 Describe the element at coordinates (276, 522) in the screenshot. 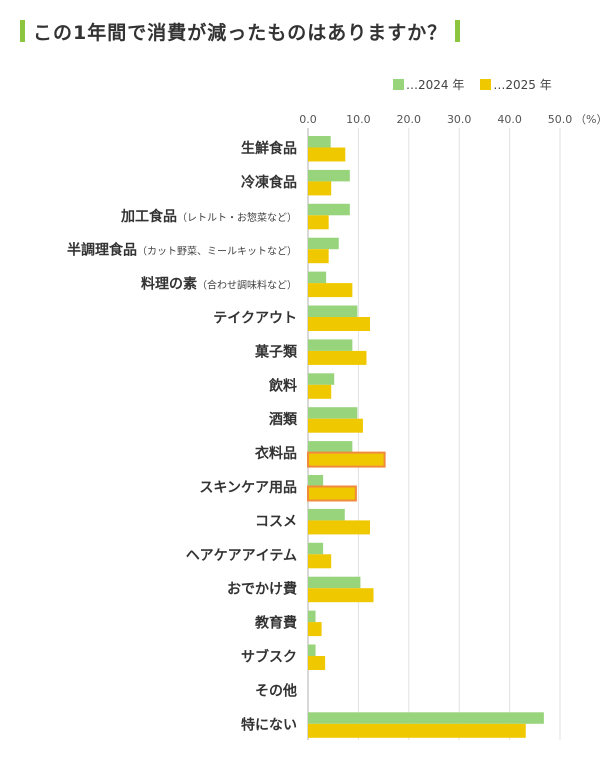

I see `category-label: コスメ` at that location.